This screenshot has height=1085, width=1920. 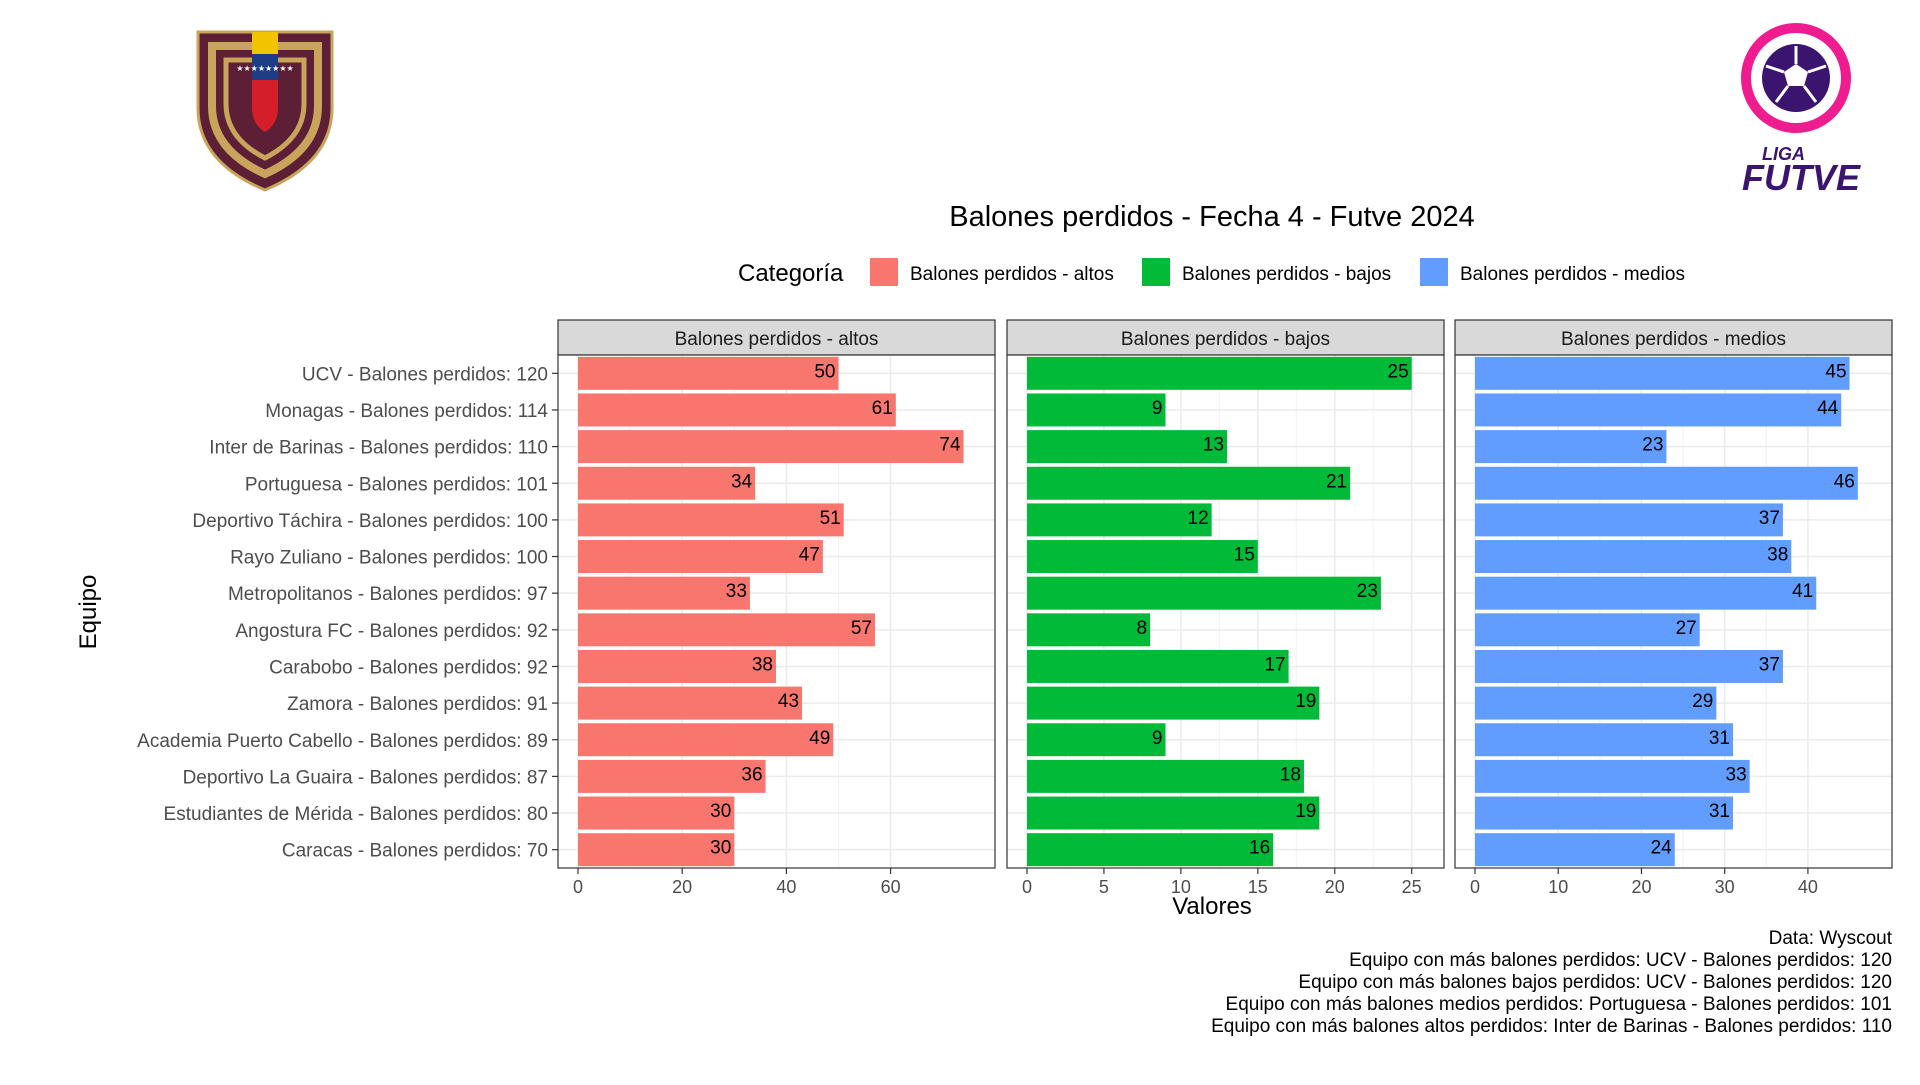 What do you see at coordinates (378, 448) in the screenshot?
I see `y-tick-label: Inter de Barinas - Balones perdidos: 110` at bounding box center [378, 448].